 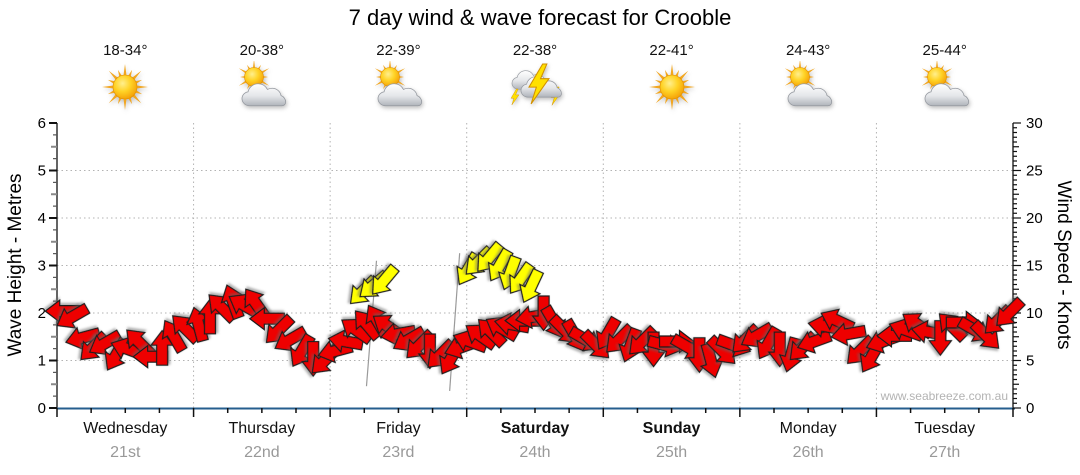 I want to click on day-label: Sunday, so click(x=672, y=428).